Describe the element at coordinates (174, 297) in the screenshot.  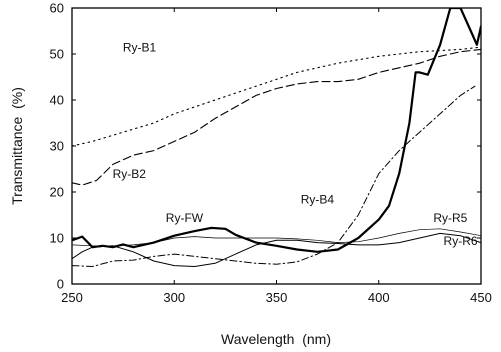
I see `x-tick-label: 300` at that location.